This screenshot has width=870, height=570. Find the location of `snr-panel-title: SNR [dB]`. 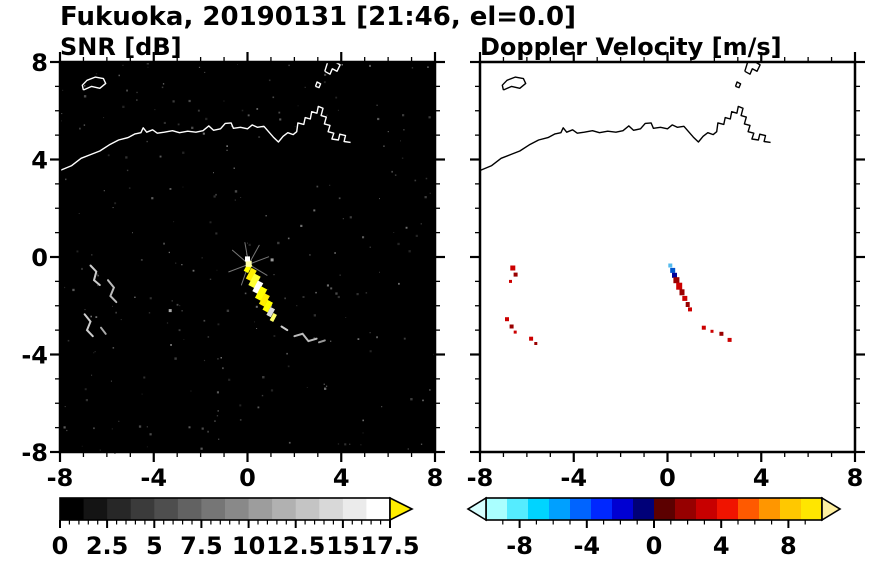

snr-panel-title: SNR [dB] is located at coordinates (121, 47).